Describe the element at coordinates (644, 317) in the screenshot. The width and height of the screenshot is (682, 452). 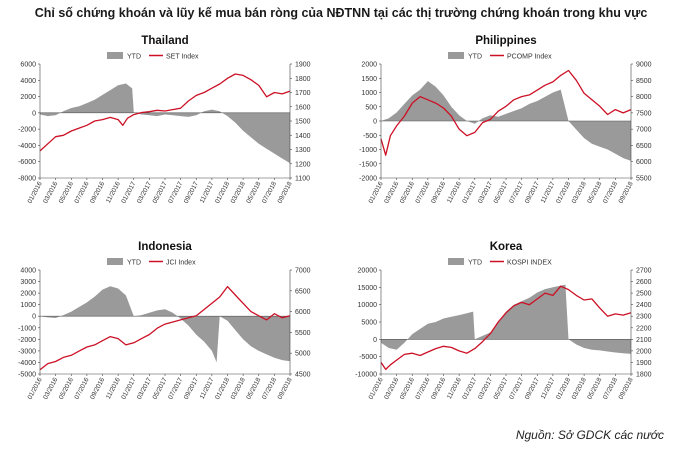
I see `right-tick-label: 2300` at that location.